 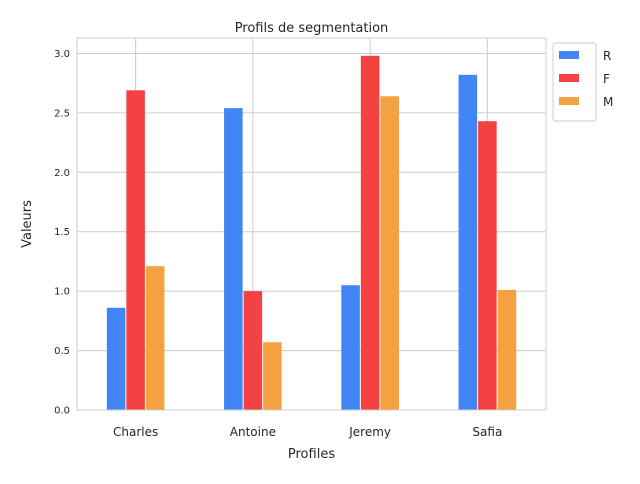 I want to click on legend: RFM, so click(x=582, y=82).